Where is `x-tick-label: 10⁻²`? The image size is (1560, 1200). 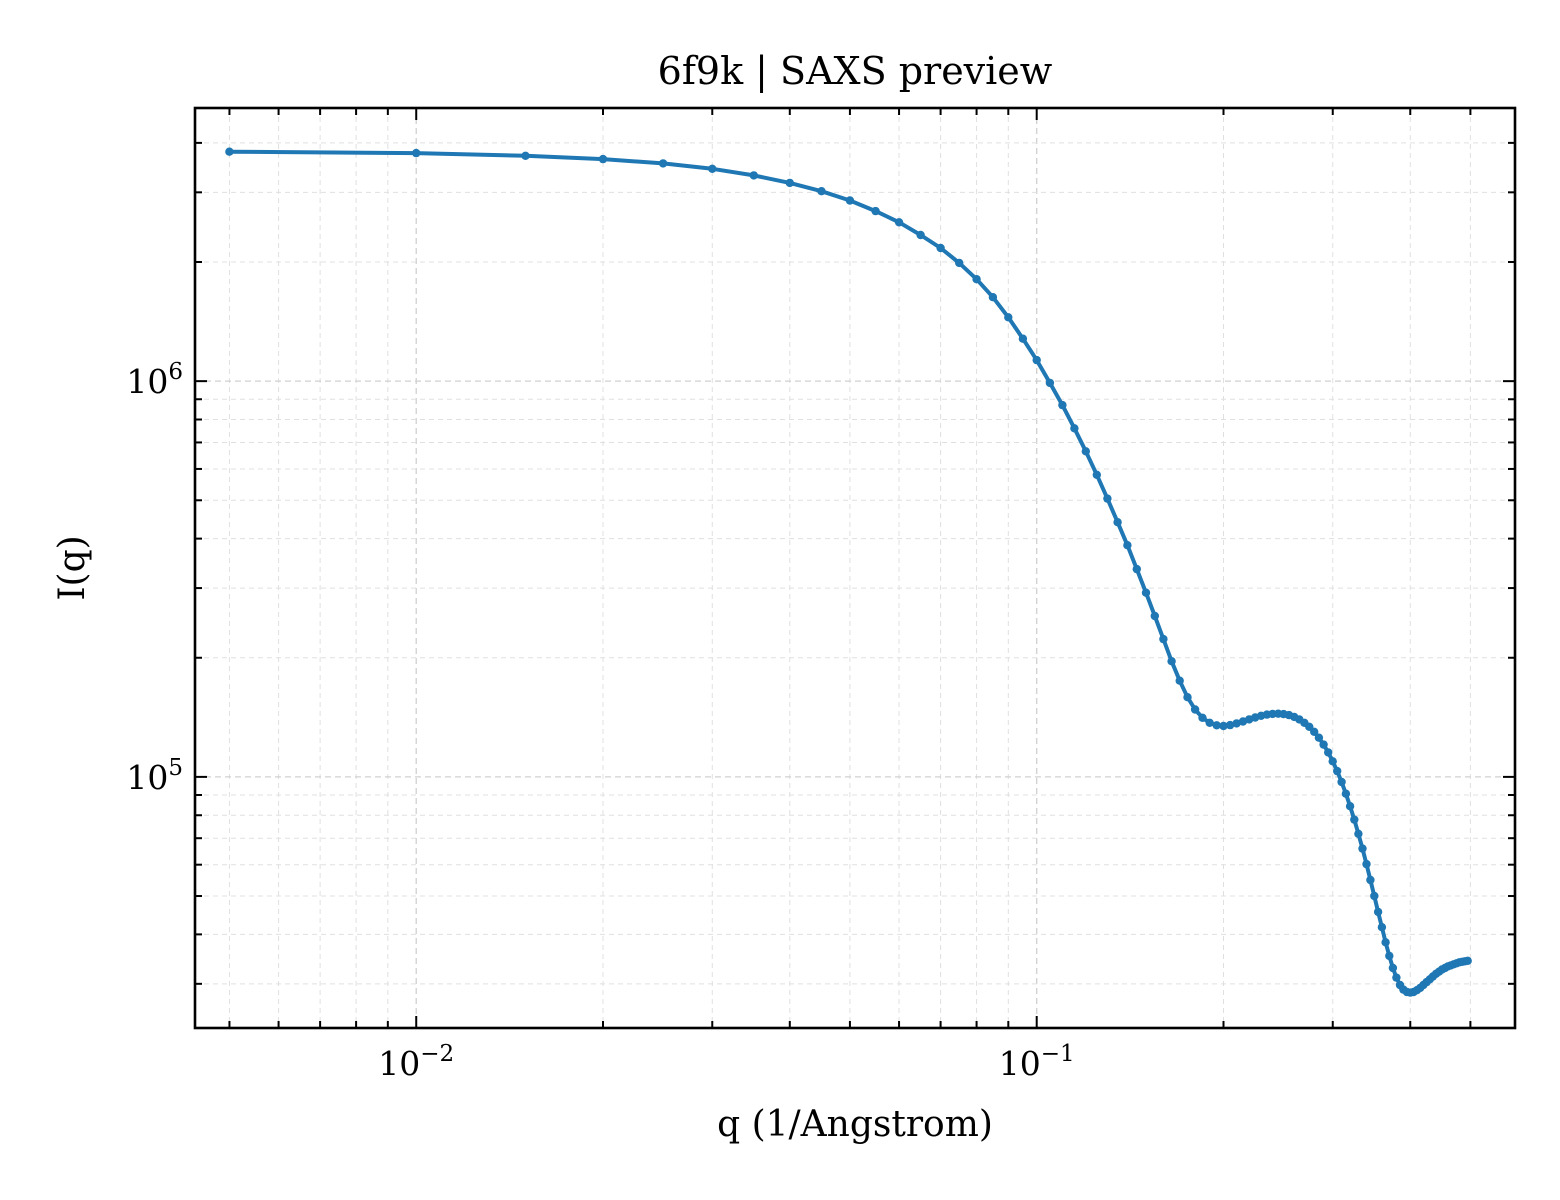
x-tick-label: 10⁻² is located at coordinates (416, 1062).